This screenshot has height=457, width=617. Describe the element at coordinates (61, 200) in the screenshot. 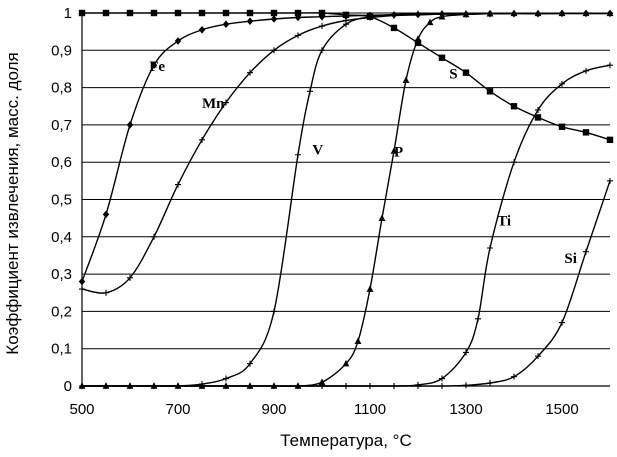

I see `y-tick-label: 0,5` at that location.